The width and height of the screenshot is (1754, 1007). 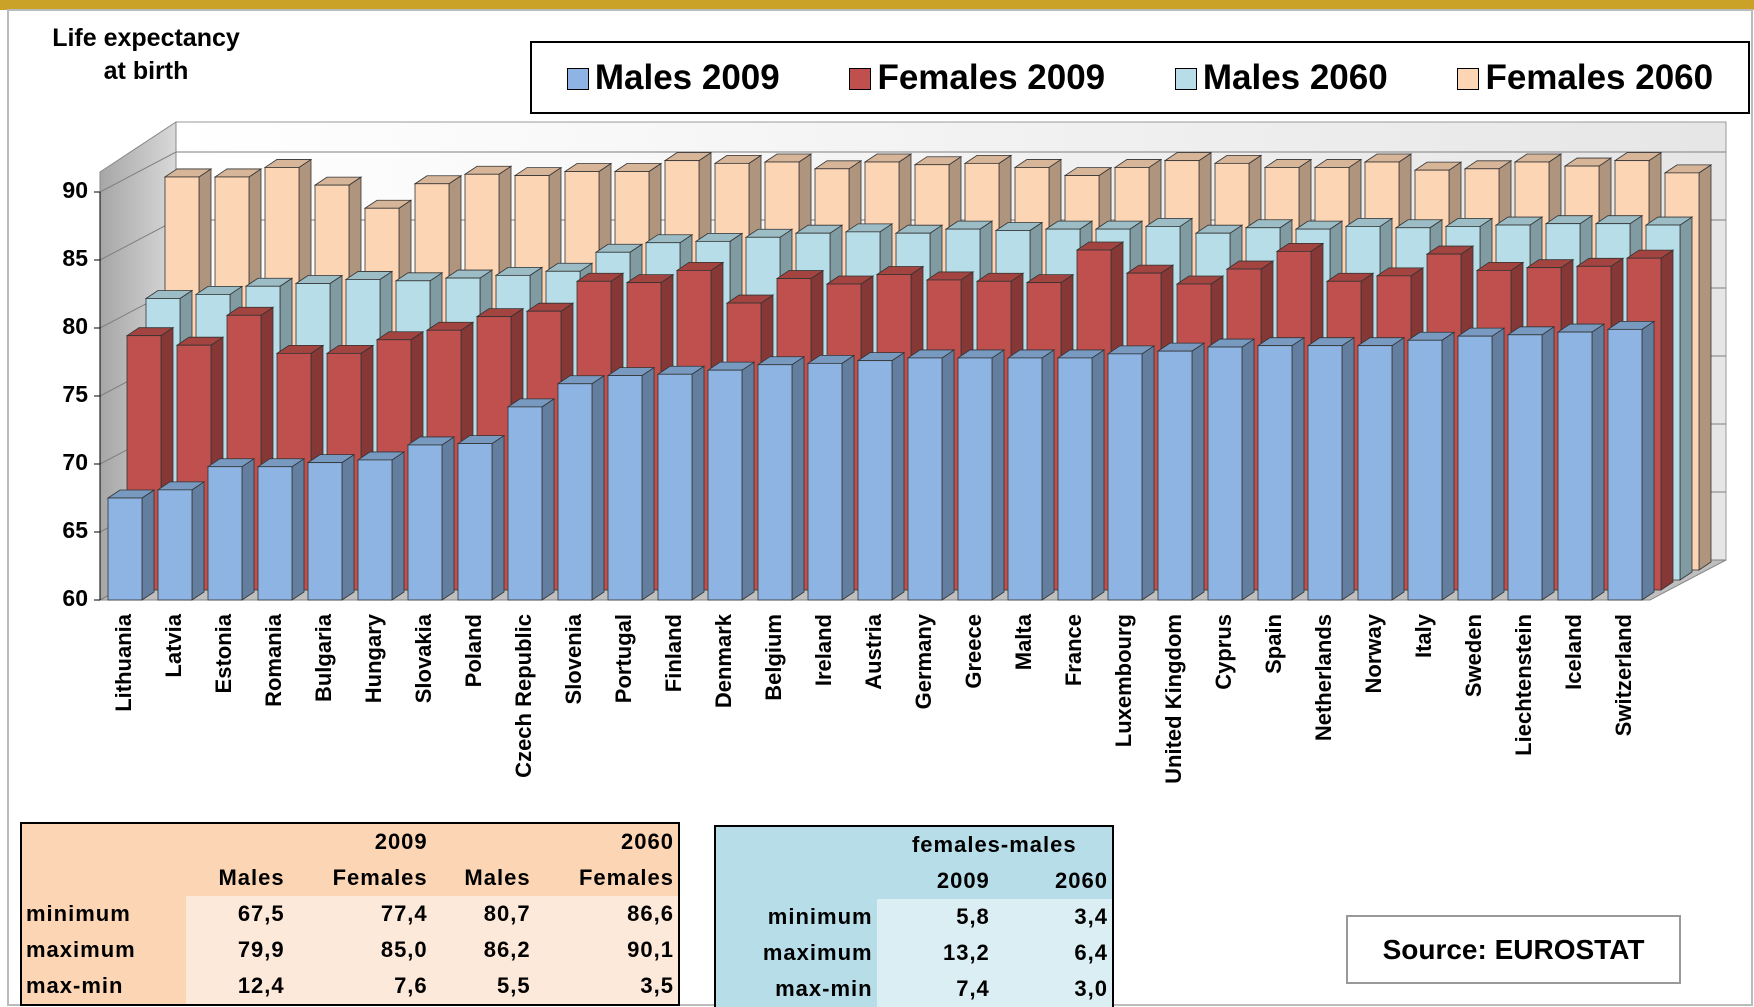 I want to click on x-tick-label: Netherlands, so click(x=1323, y=677).